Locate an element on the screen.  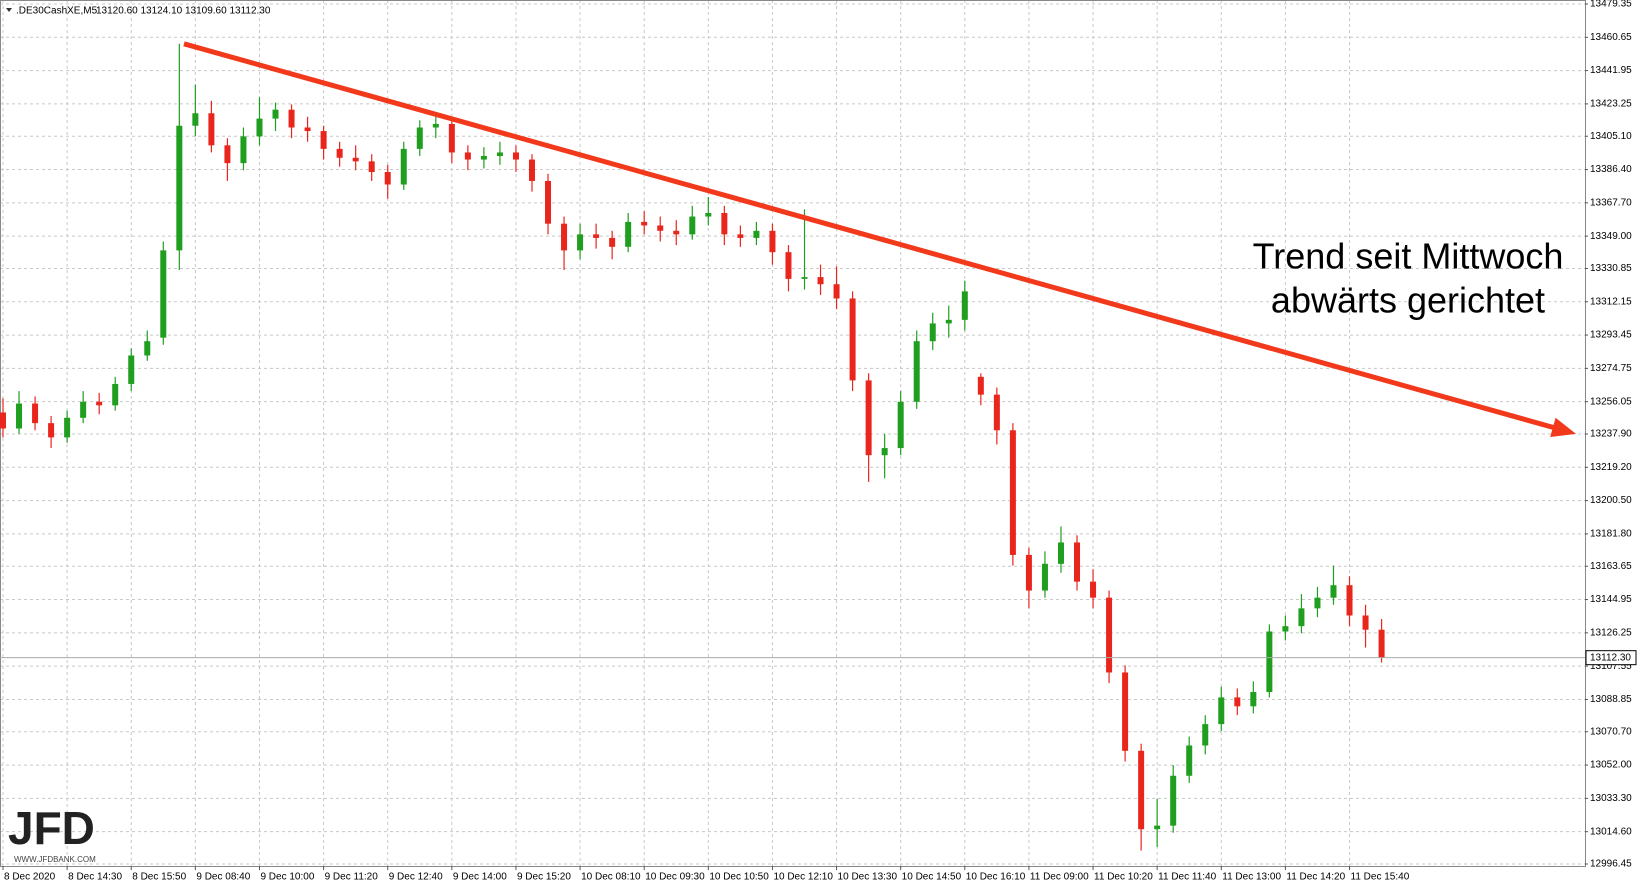
symbol: .DE30CashXE,M5 is located at coordinates (57, 11).